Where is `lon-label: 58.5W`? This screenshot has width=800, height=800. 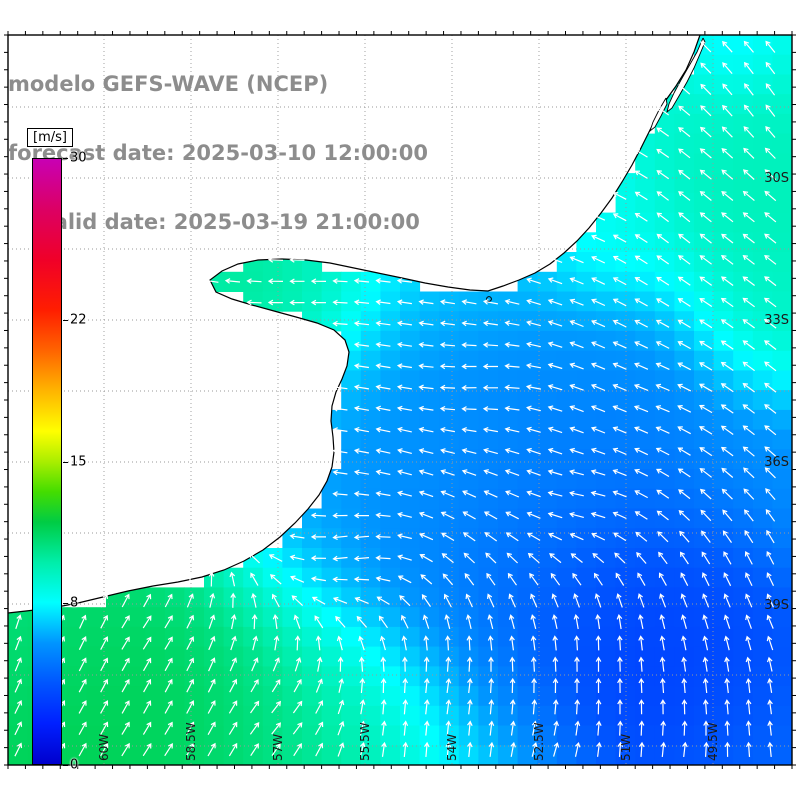 lon-label: 58.5W is located at coordinates (191, 741).